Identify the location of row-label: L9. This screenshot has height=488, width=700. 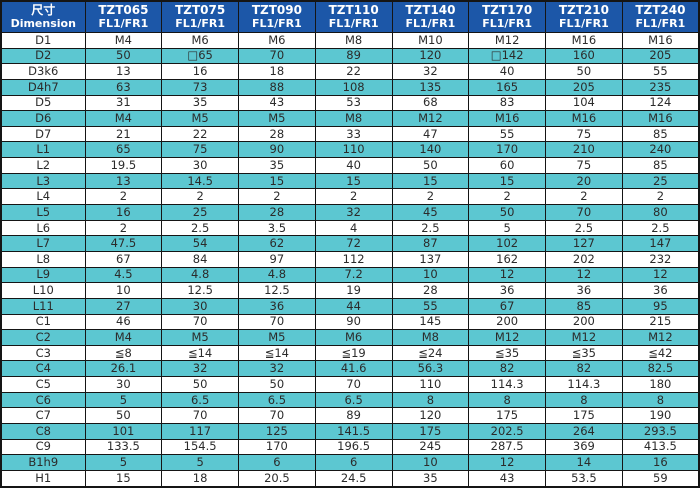
(43, 275).